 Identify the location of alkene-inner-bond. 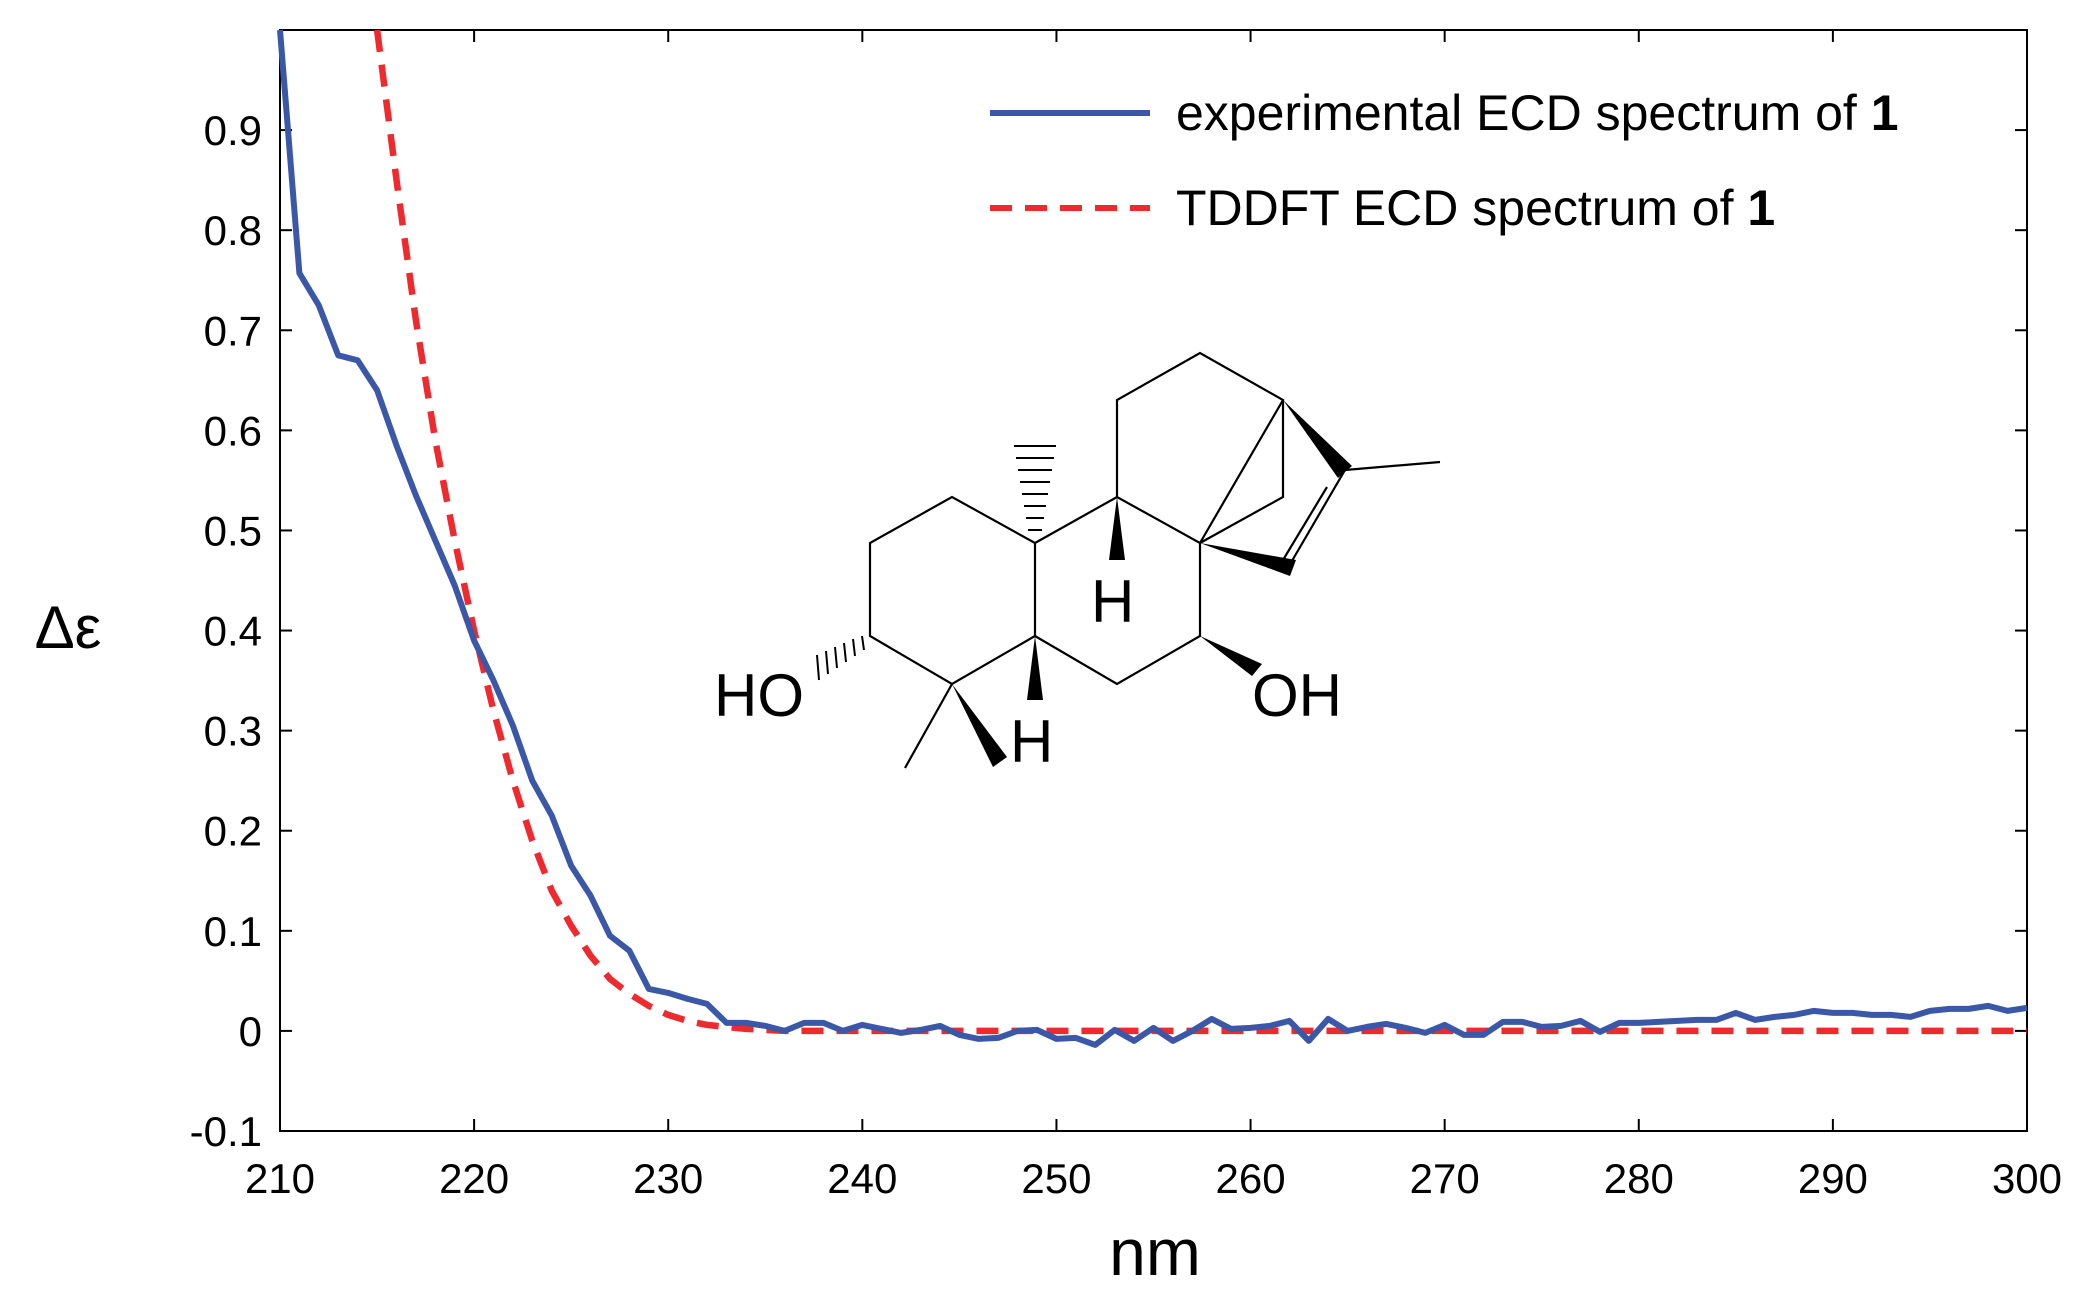
(1305, 523).